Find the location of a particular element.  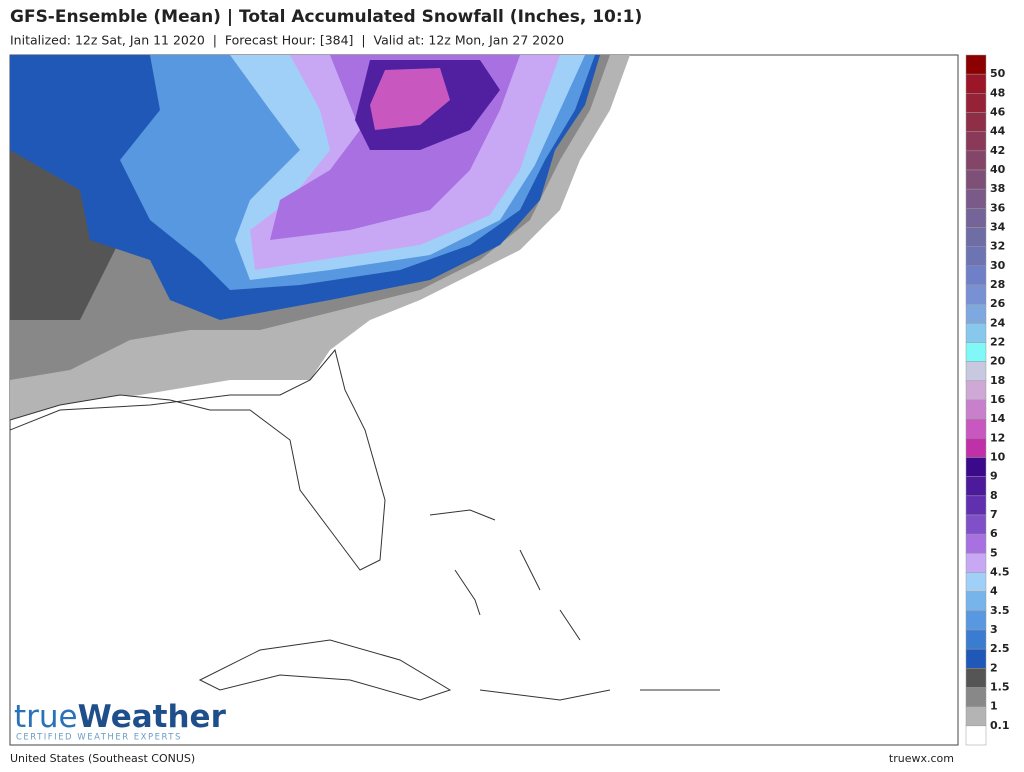

legend-label: 40 is located at coordinates (998, 169).